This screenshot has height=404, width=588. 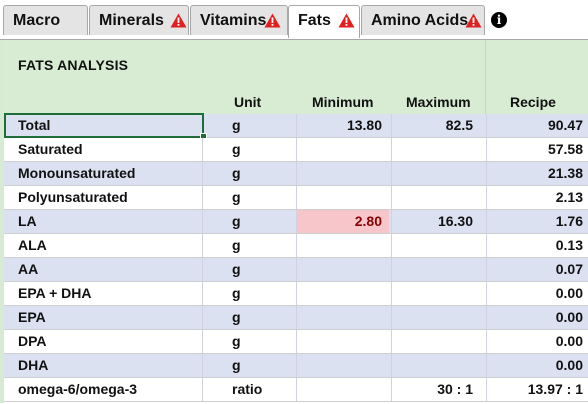 I want to click on info-icon: i, so click(x=499, y=20).